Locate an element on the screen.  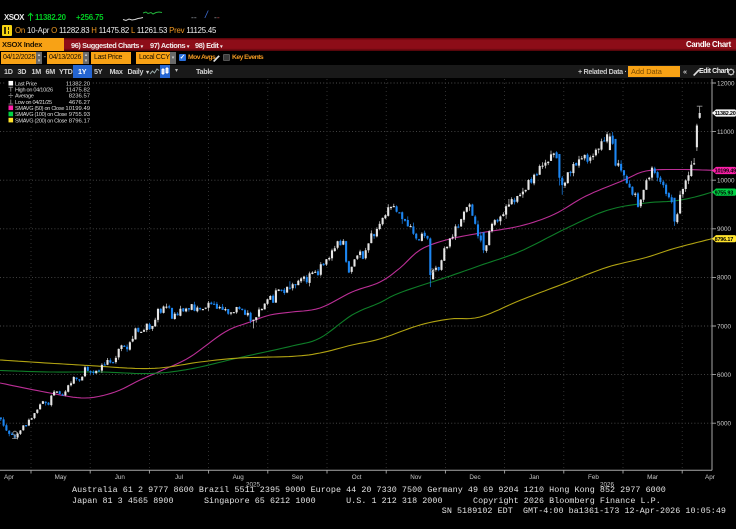
svg-text: 2026 is located at coordinates (607, 485).